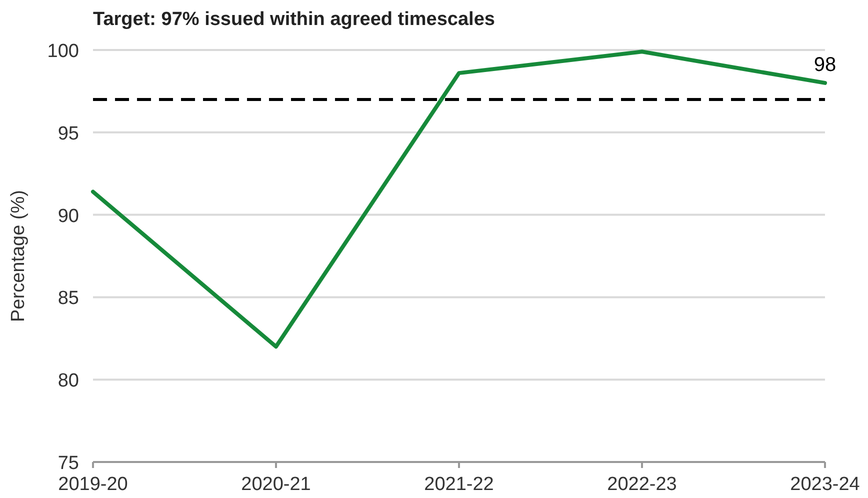  Describe the element at coordinates (93, 484) in the screenshot. I see `x-tick-label: 2019-20` at that location.